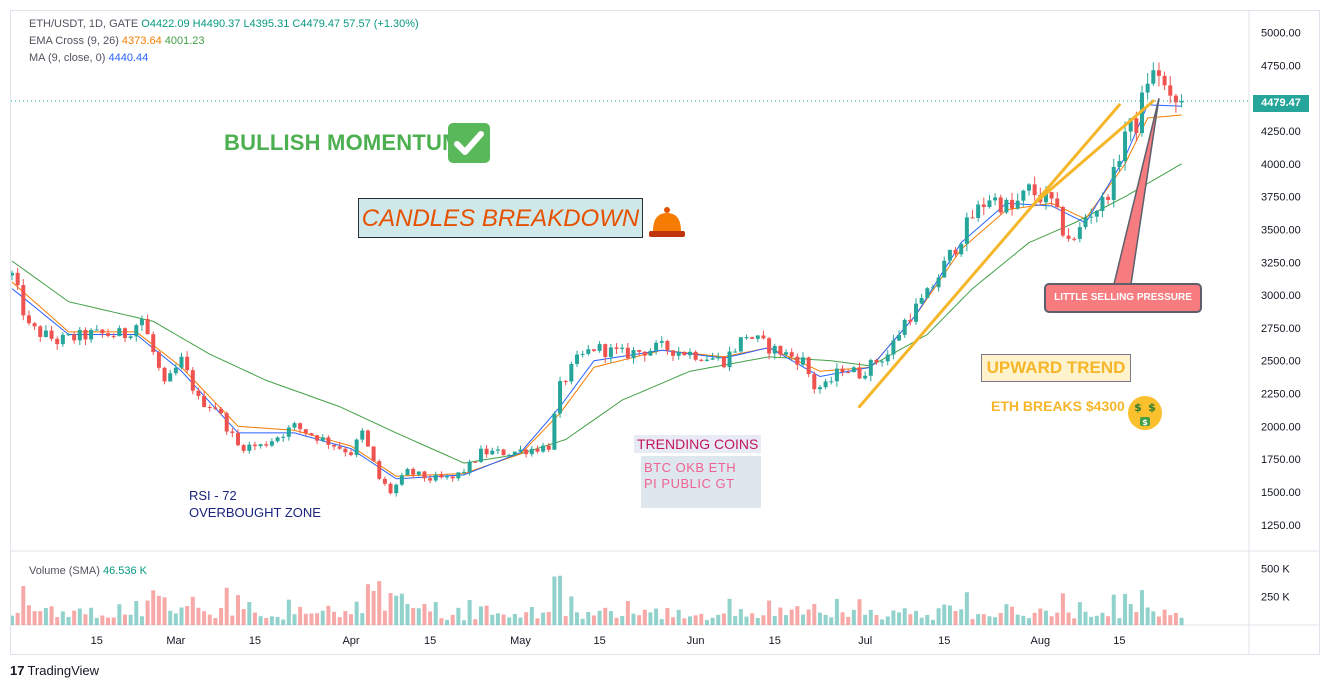 The image size is (1330, 689). What do you see at coordinates (1058, 406) in the screenshot?
I see `eth-breaks-label: ETH BREAKS $4300` at bounding box center [1058, 406].